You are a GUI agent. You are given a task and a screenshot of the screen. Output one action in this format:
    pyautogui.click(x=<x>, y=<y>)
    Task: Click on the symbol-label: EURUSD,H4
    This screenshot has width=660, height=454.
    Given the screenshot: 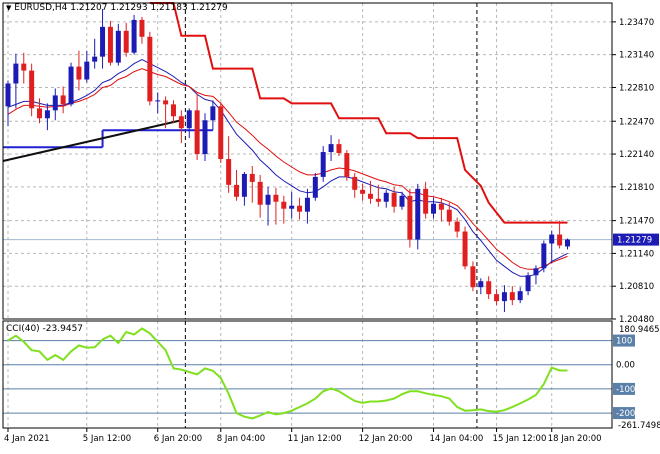 What is the action you would take?
    pyautogui.click(x=41, y=8)
    